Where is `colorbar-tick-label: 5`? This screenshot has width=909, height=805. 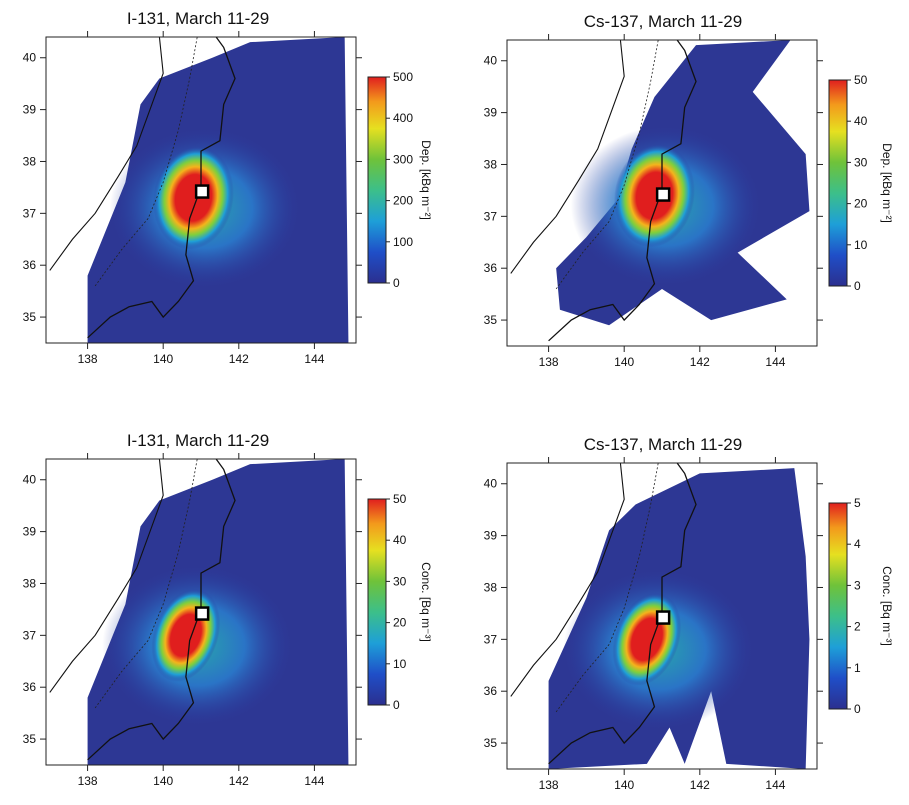
colorbar-tick-label: 5 is located at coordinates (857, 503).